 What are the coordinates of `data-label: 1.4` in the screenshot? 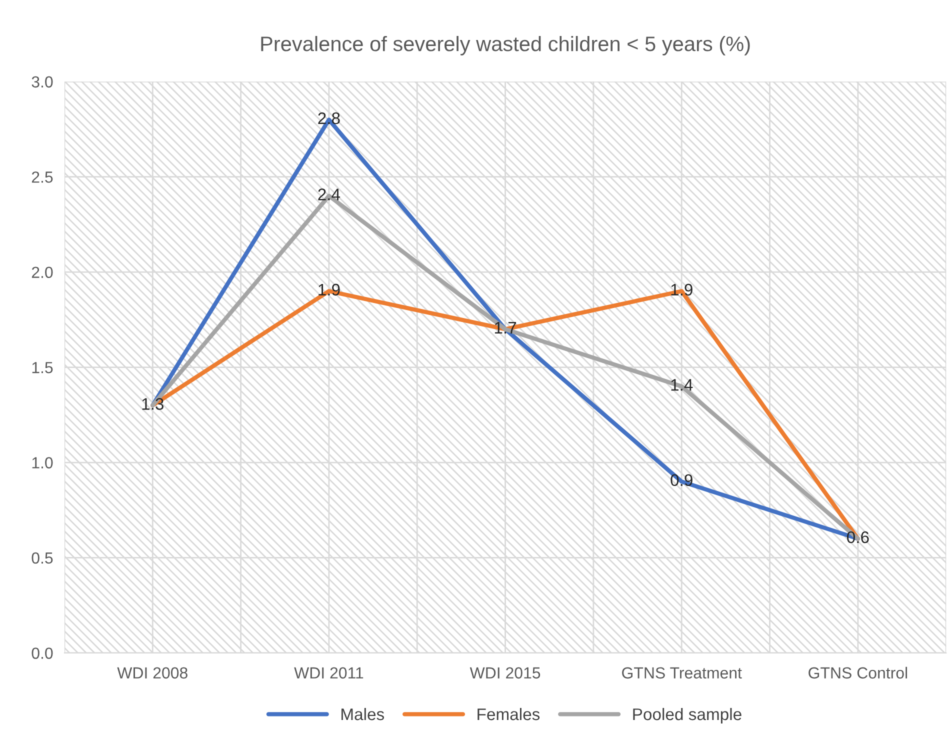 It's located at (682, 385).